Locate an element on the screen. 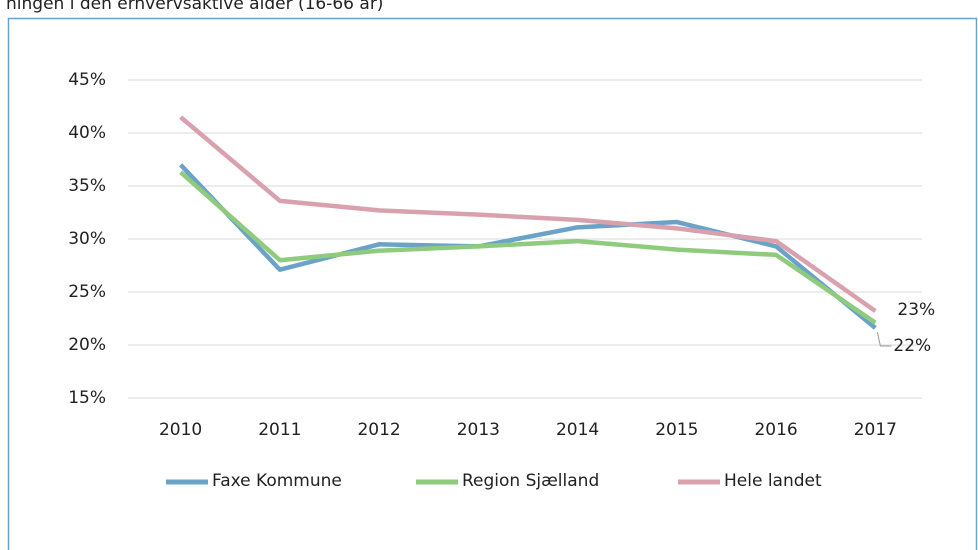 The width and height of the screenshot is (978, 550). y-tick-label: 25% is located at coordinates (87, 292).